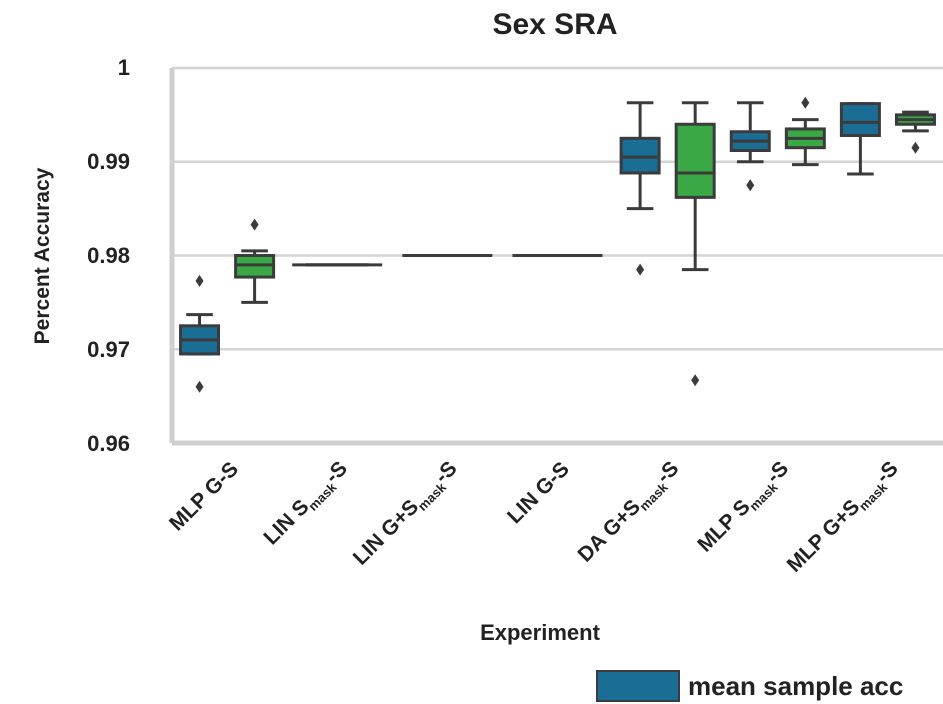 The height and width of the screenshot is (704, 943). I want to click on y-tick-label: 1, so click(123, 67).